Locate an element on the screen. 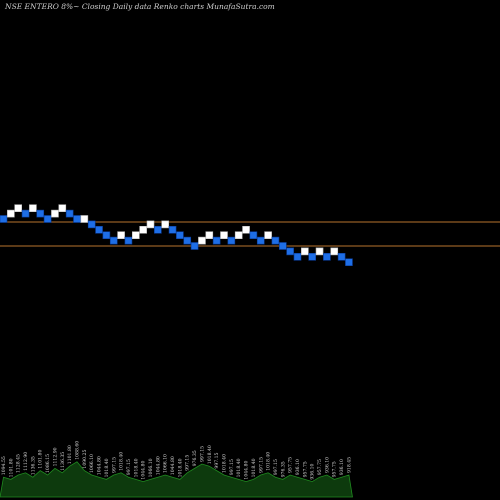 Image resolution: width=500 pixels, height=500 pixels. volume-value-label: 1090.25 is located at coordinates (85, 459).